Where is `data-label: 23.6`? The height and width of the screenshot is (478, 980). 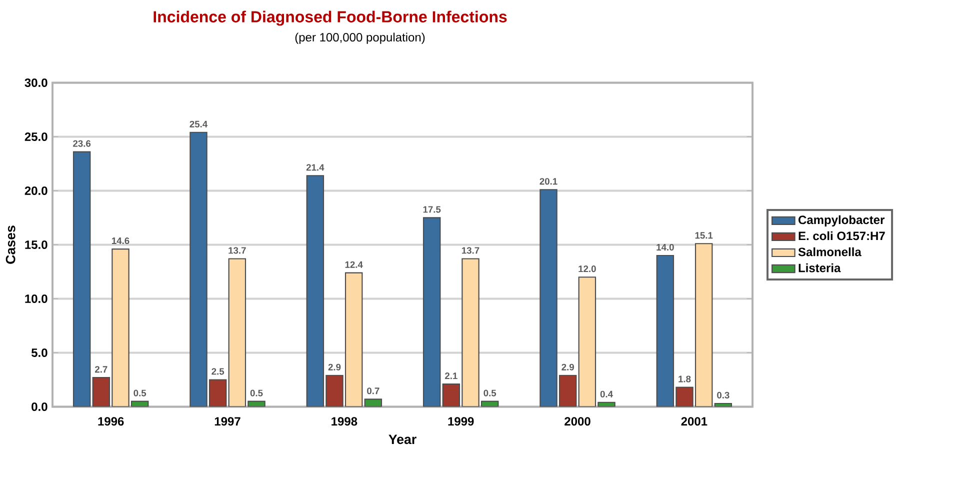
data-label: 23.6 is located at coordinates (82, 143).